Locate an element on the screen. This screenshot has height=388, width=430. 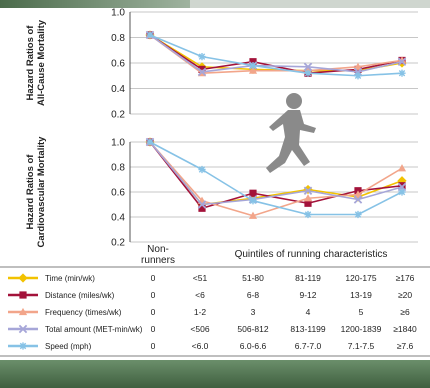
table-cell: ≥1840 is located at coordinates (405, 329).